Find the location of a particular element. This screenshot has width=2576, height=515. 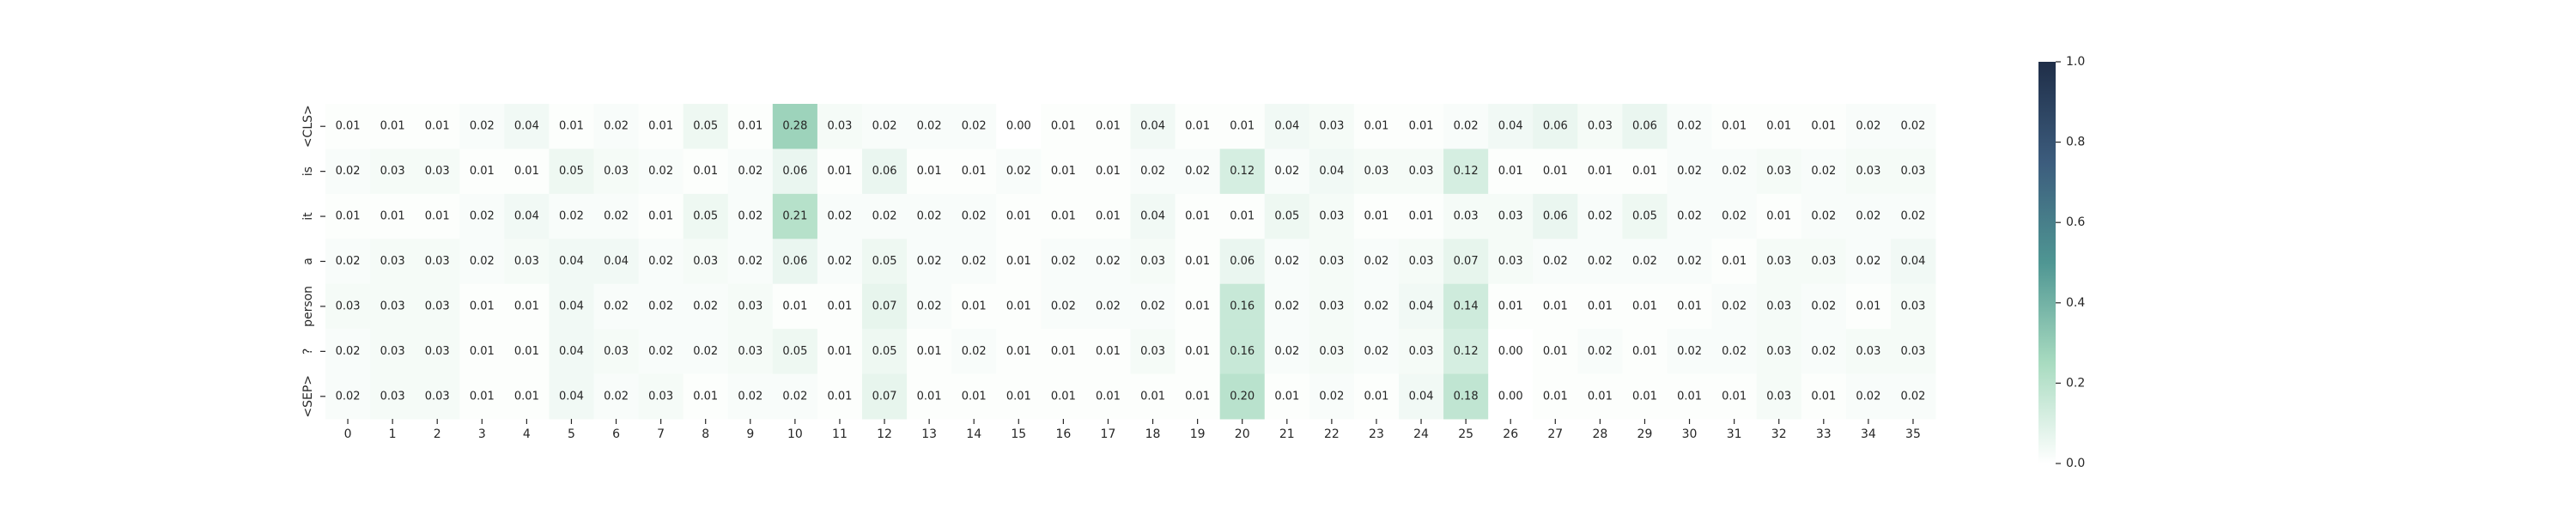

x-axis-tick-label: 17 is located at coordinates (1108, 434).